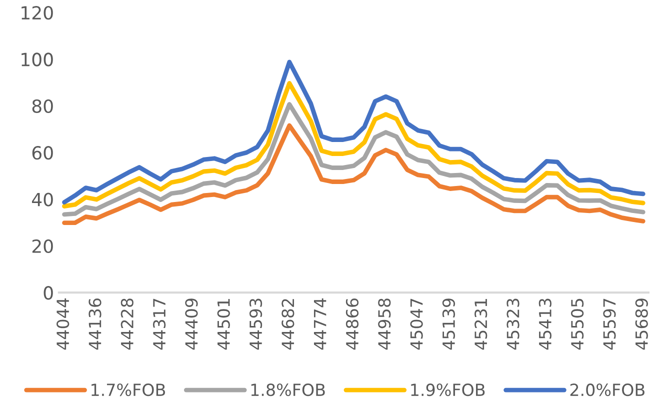  I want to click on x-tick-label: 44317, so click(159, 324).